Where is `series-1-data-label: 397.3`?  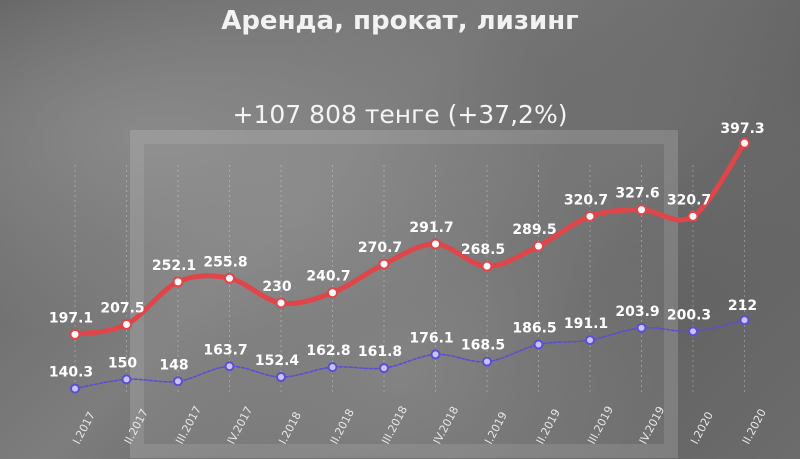
series-1-data-label: 397.3 is located at coordinates (742, 129).